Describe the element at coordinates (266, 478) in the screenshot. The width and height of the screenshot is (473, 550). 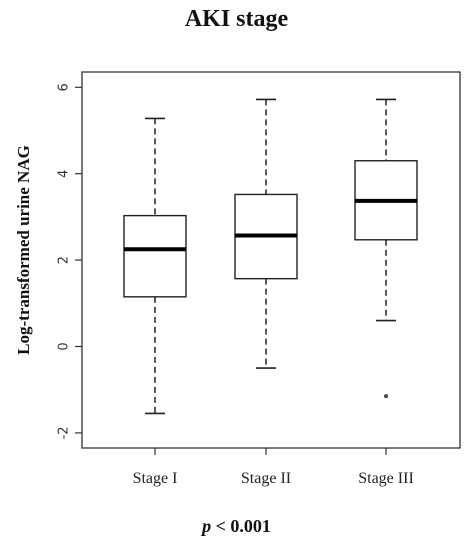
I see `x-tick-label: Stage II` at that location.